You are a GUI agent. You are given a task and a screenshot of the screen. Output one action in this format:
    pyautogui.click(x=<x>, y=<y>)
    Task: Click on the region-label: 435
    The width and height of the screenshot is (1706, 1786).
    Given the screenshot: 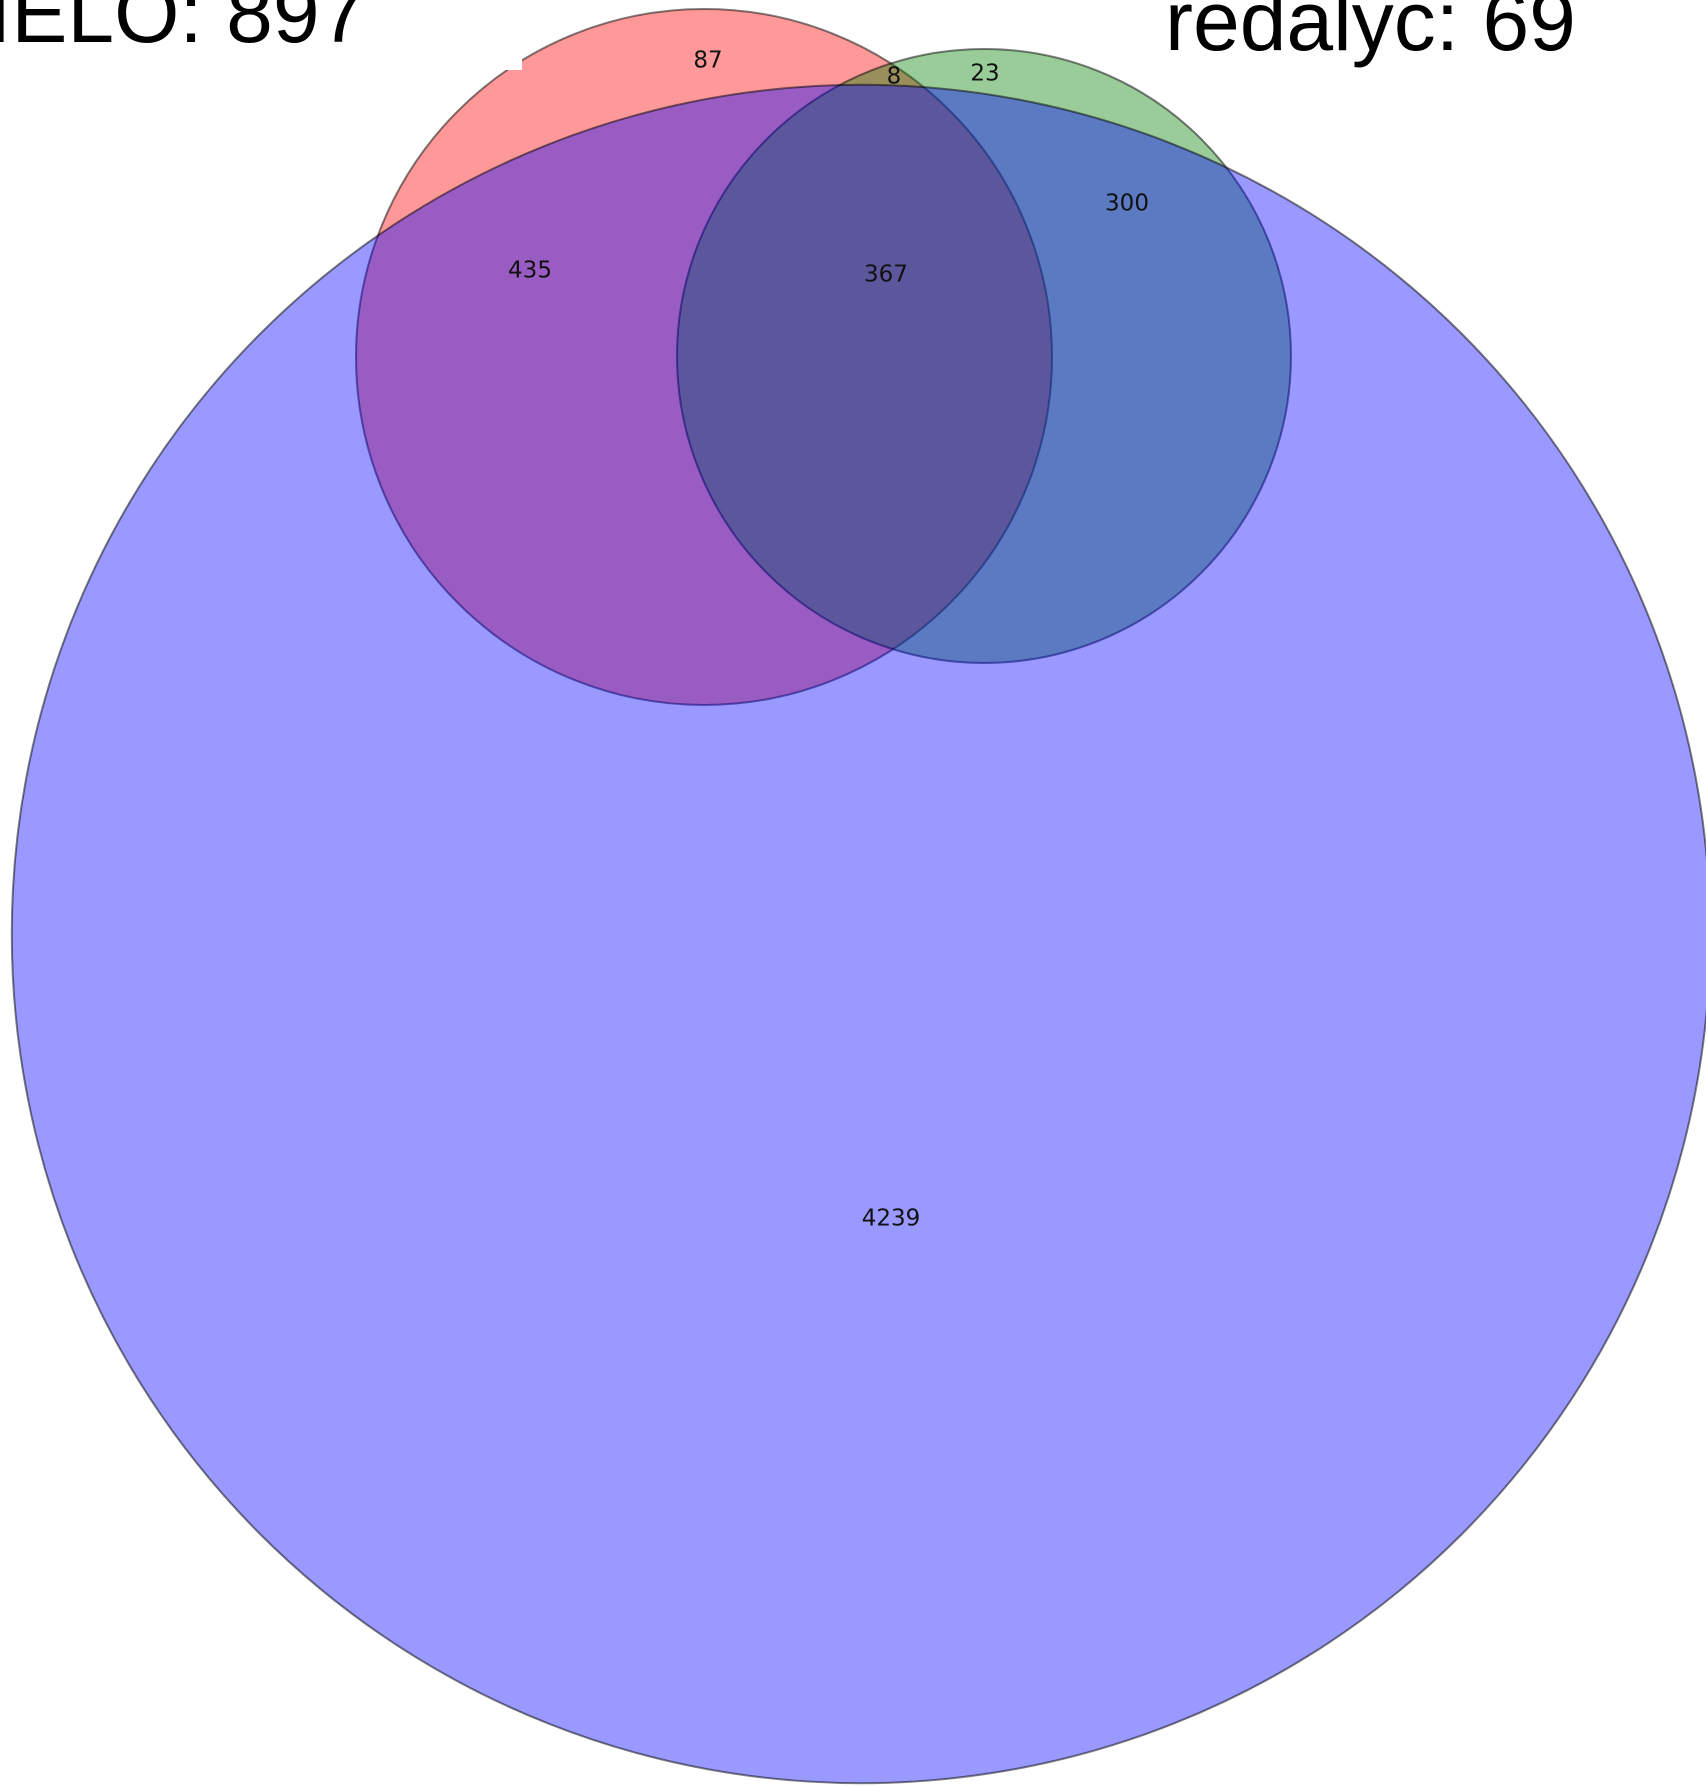 What is the action you would take?
    pyautogui.click(x=530, y=271)
    